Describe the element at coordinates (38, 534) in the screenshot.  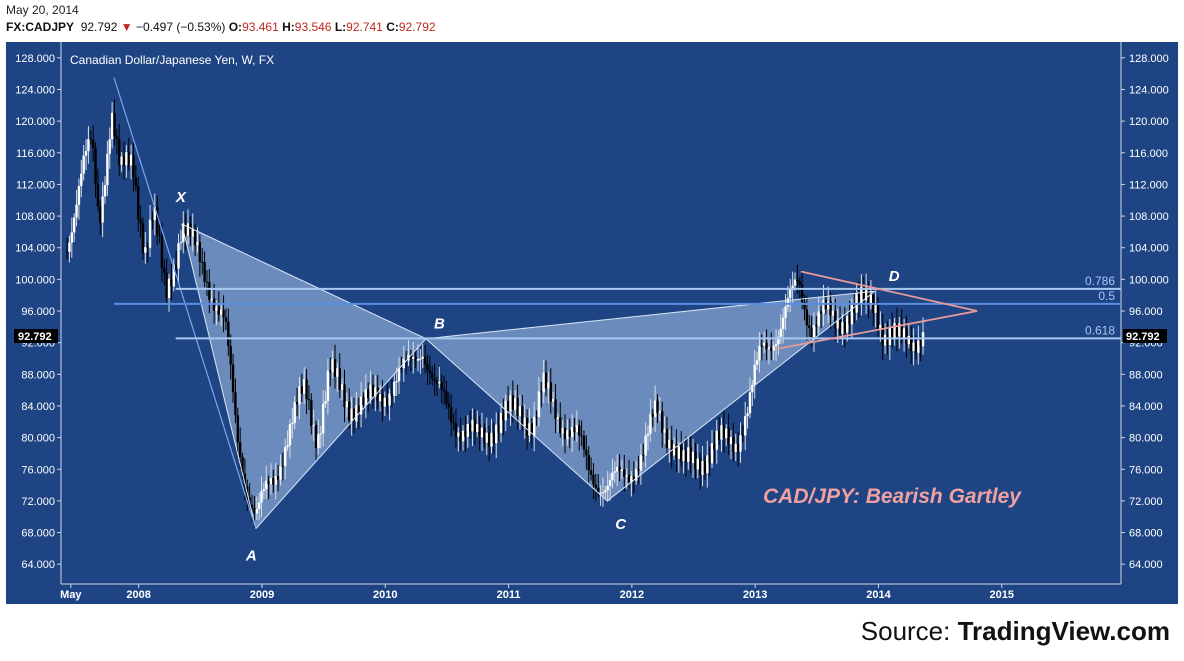
I see `y-tick-label: 68.000` at that location.